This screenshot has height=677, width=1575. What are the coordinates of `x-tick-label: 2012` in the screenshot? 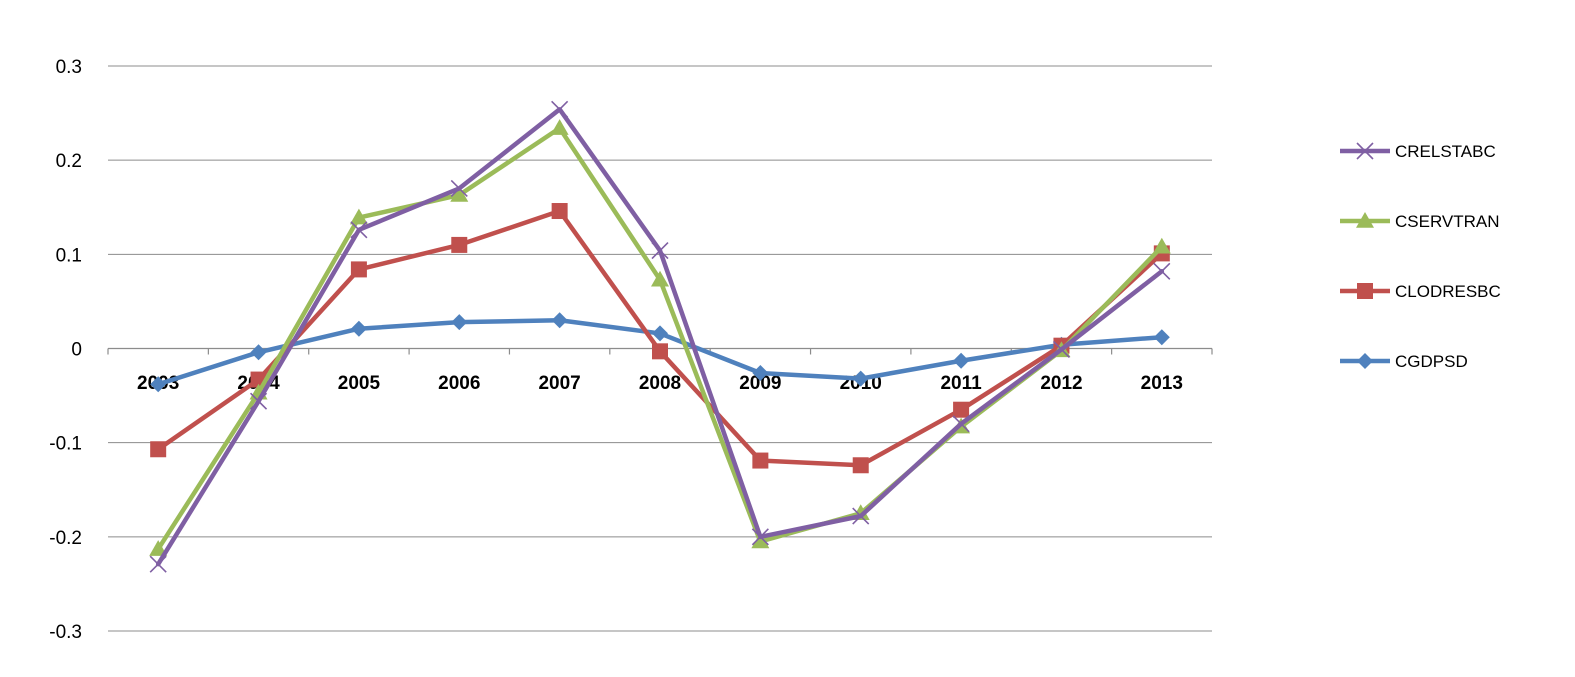 It's located at (1061, 383).